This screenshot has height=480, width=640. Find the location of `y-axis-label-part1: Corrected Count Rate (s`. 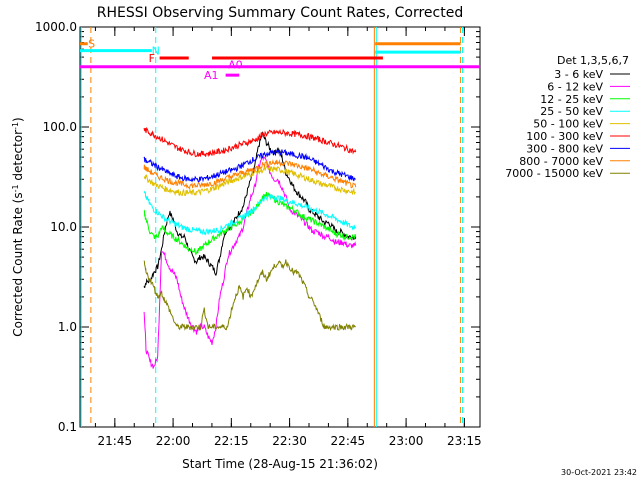

y-axis-label-part1: Corrected Count Rate (s is located at coordinates (18, 264).